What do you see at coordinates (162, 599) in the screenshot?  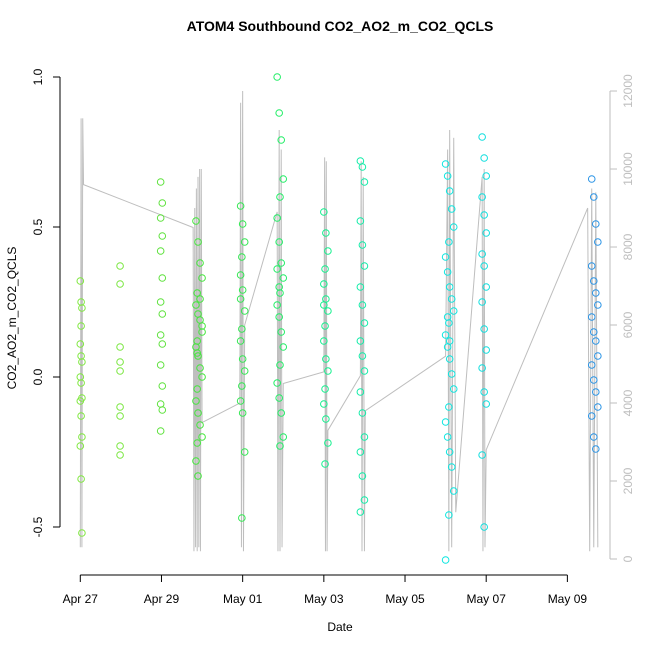 I see `x-tick-label: Apr 29` at bounding box center [162, 599].